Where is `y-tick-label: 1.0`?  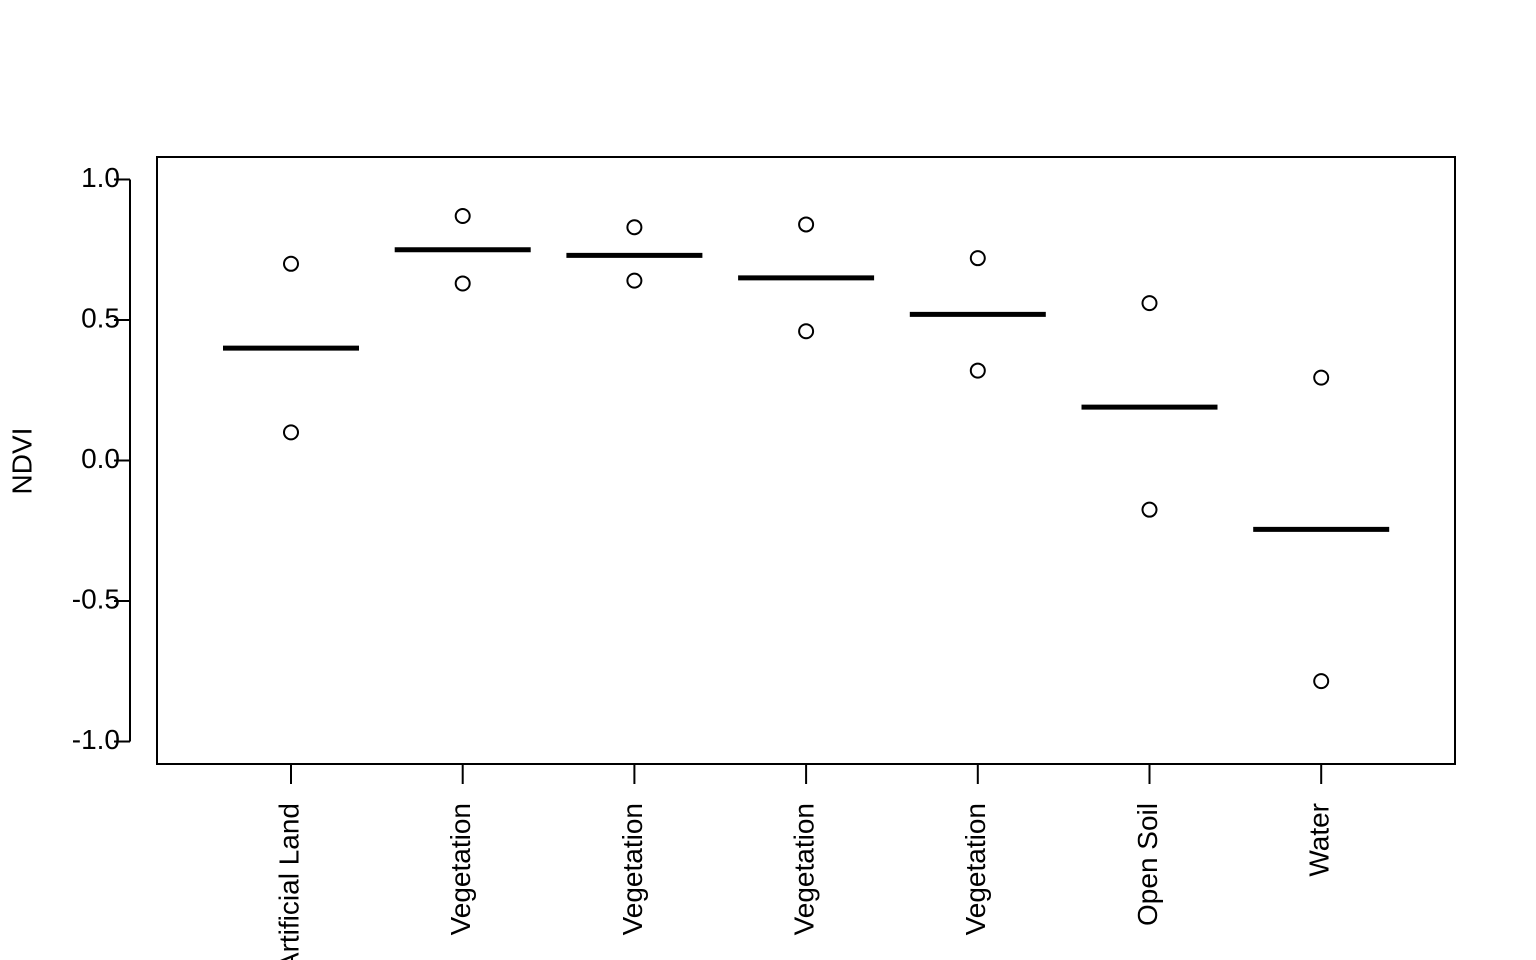 y-tick-label: 1.0 is located at coordinates (100, 177).